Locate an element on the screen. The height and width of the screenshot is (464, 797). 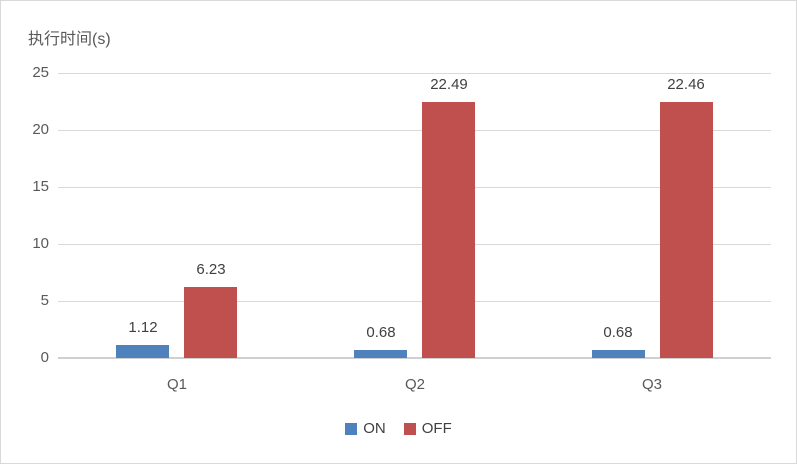
data-label: 22.46 is located at coordinates (686, 84).